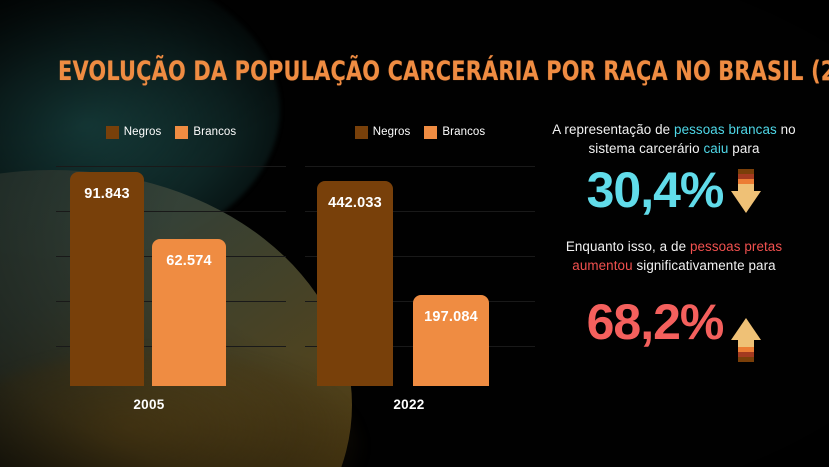 This screenshot has width=829, height=467. Describe the element at coordinates (744, 149) in the screenshot. I see `white-stat-line2-post: para` at that location.